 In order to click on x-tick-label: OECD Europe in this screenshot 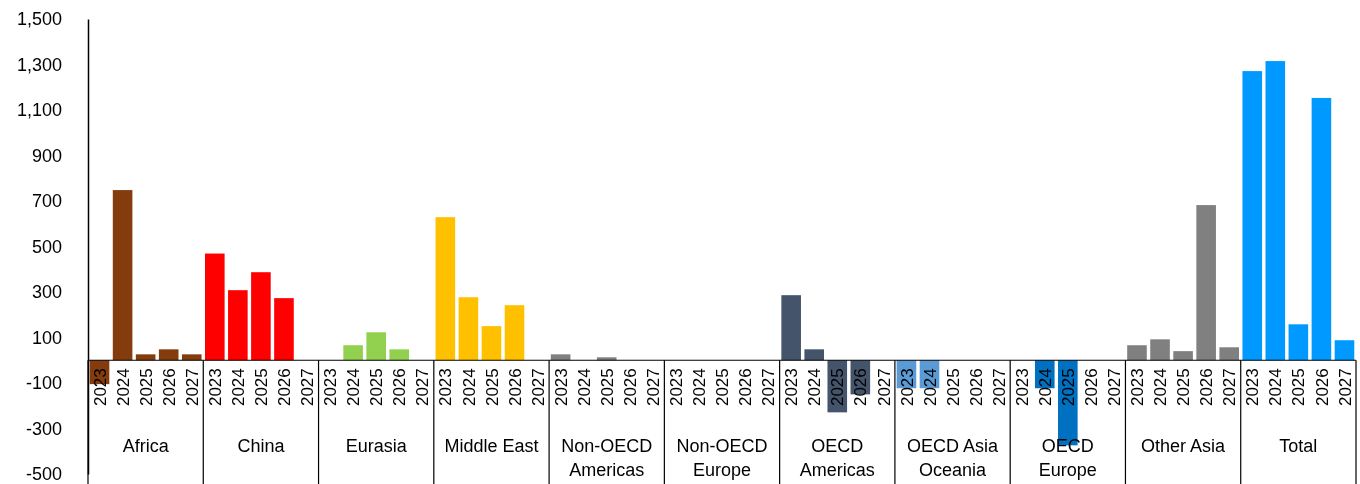, I will do `click(1067, 458)`.